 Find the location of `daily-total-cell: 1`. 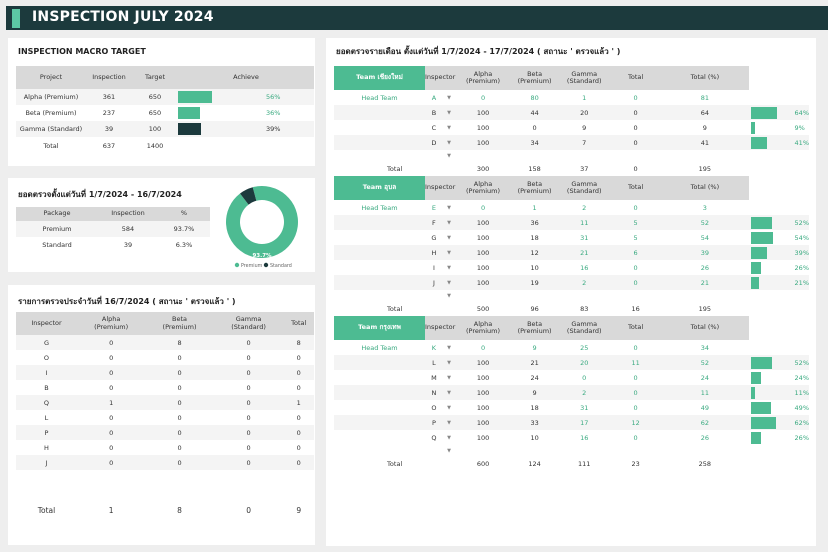

daily-total-cell: 1 is located at coordinates (111, 510).